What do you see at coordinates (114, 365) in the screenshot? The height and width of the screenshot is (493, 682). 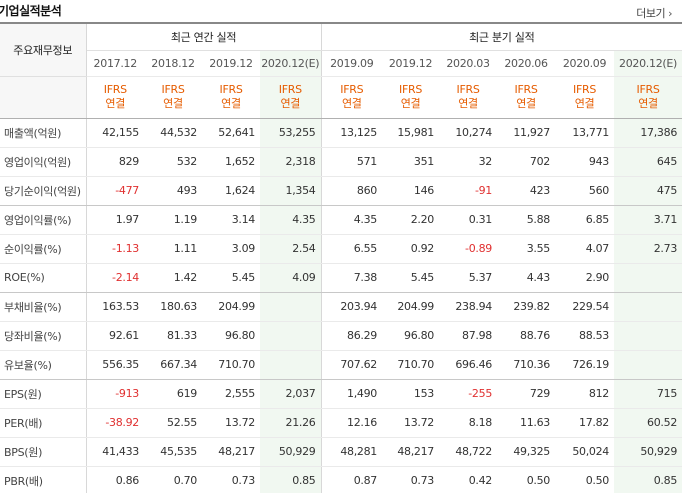 I see `value-cell: 556.35` at bounding box center [114, 365].